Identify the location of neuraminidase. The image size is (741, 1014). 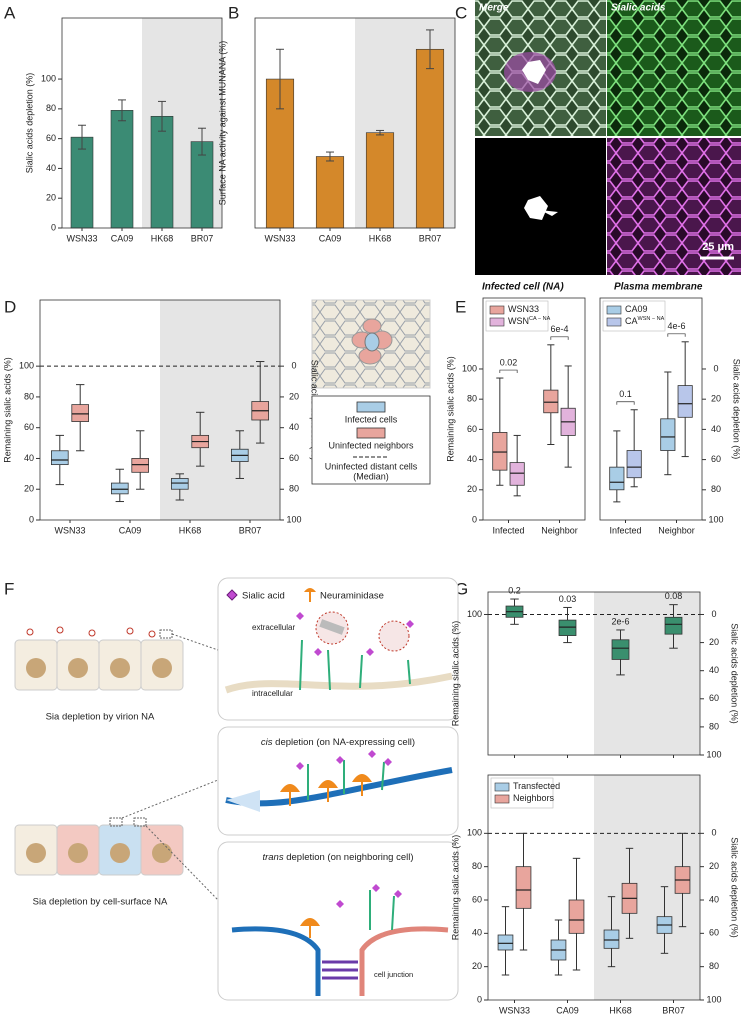
(326, 790).